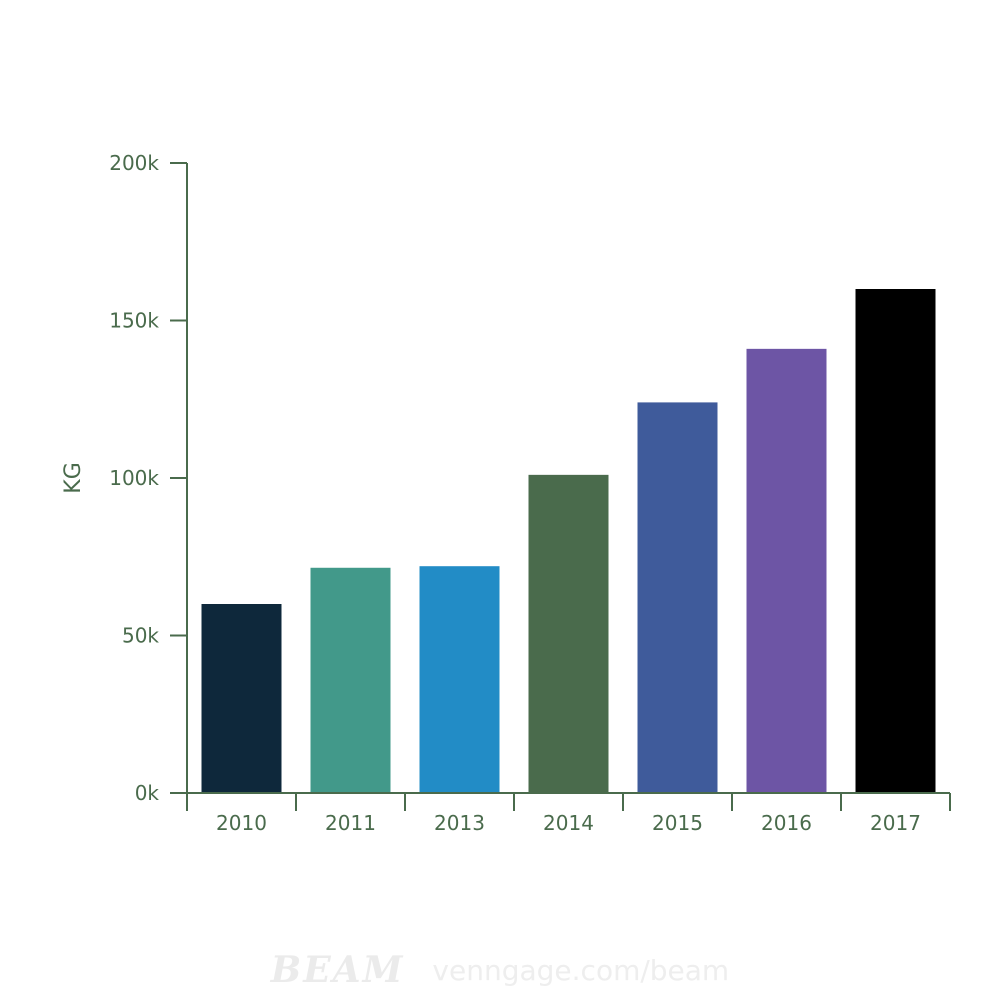 This screenshot has height=1000, width=1000. Describe the element at coordinates (241, 823) in the screenshot. I see `x-tick-label-2010: 2010` at that location.